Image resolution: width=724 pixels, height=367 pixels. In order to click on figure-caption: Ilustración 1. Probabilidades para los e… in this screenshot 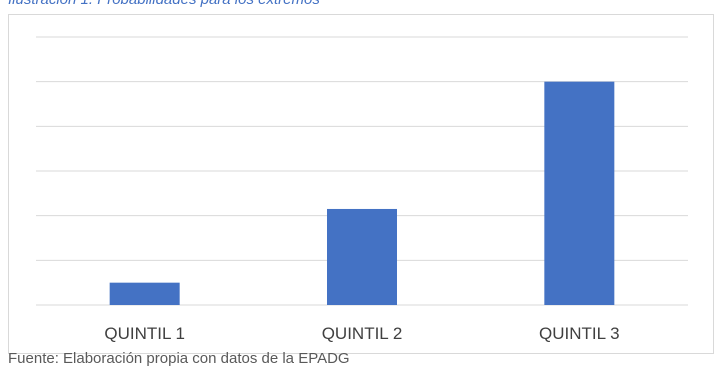, I will do `click(164, 4)`.